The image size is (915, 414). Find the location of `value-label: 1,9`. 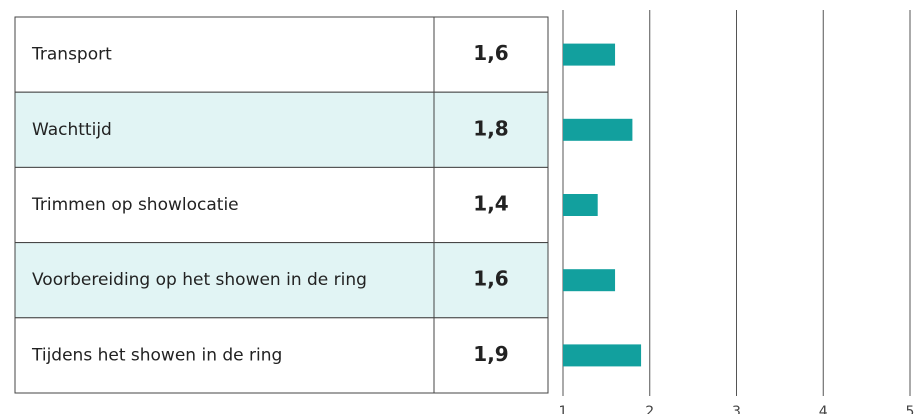

value-label: 1,9 is located at coordinates (490, 354).